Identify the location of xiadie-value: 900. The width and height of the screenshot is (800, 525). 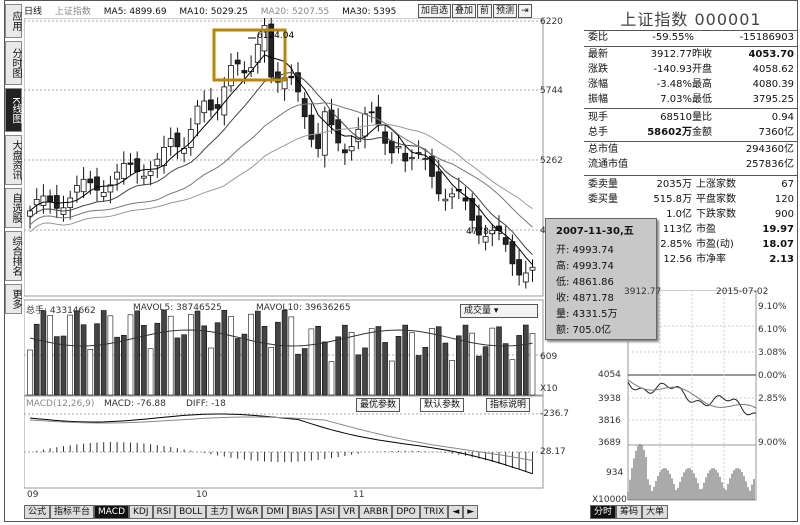
(784, 214).